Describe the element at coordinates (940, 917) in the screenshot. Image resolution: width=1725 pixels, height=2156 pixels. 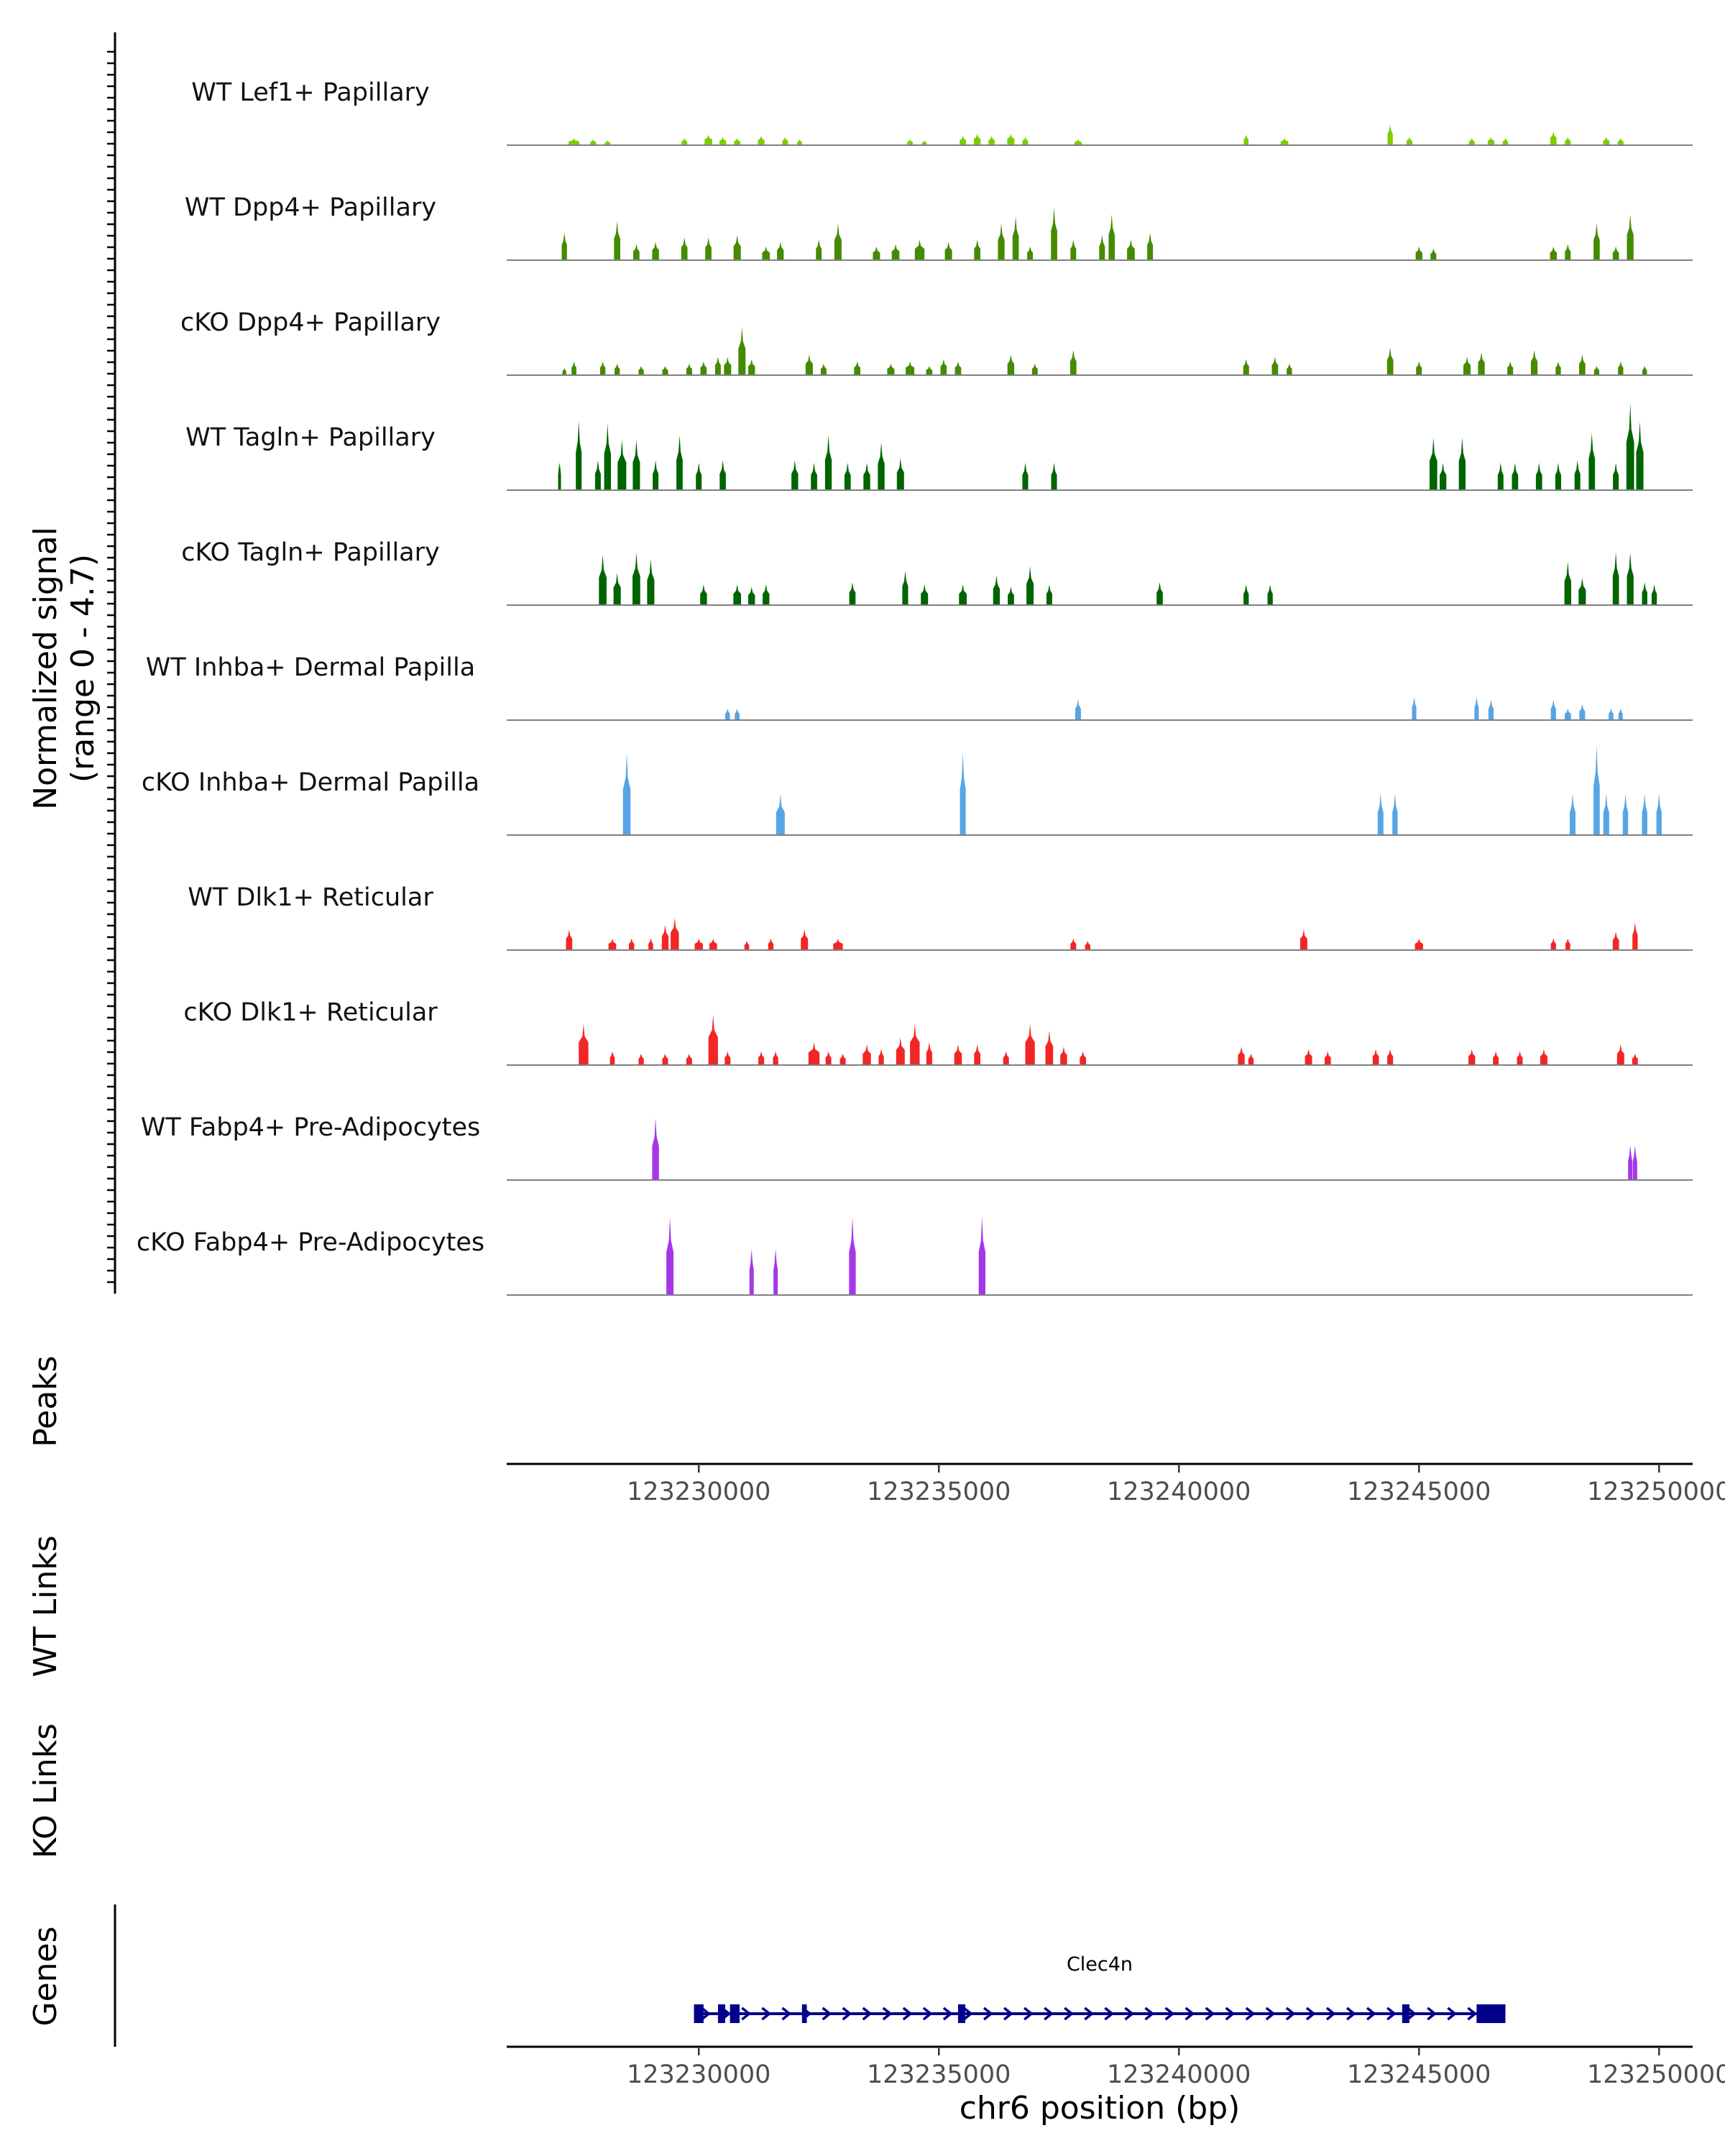
I see `coverage-track: WT Dlk1+ Reticular` at that location.